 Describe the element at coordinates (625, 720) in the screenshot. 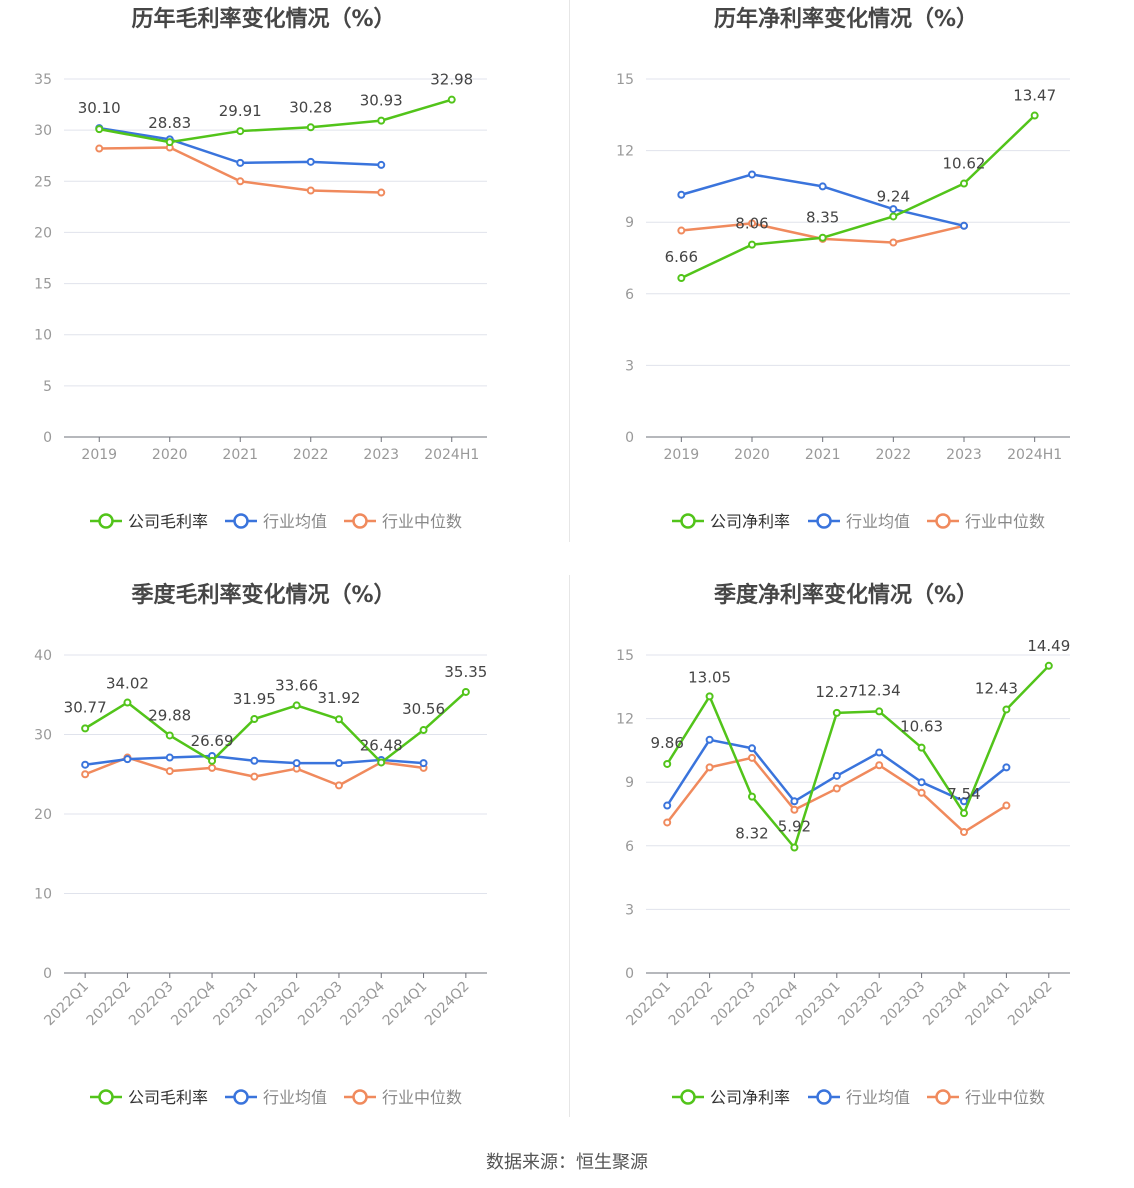

I see `y-tick-label: 12` at that location.